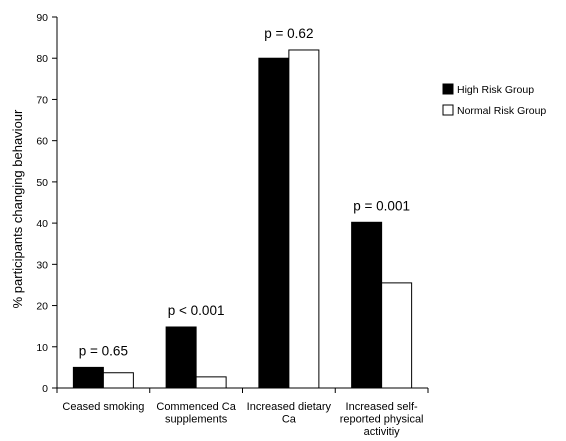  I want to click on category-label-line: Ca, so click(289, 420).